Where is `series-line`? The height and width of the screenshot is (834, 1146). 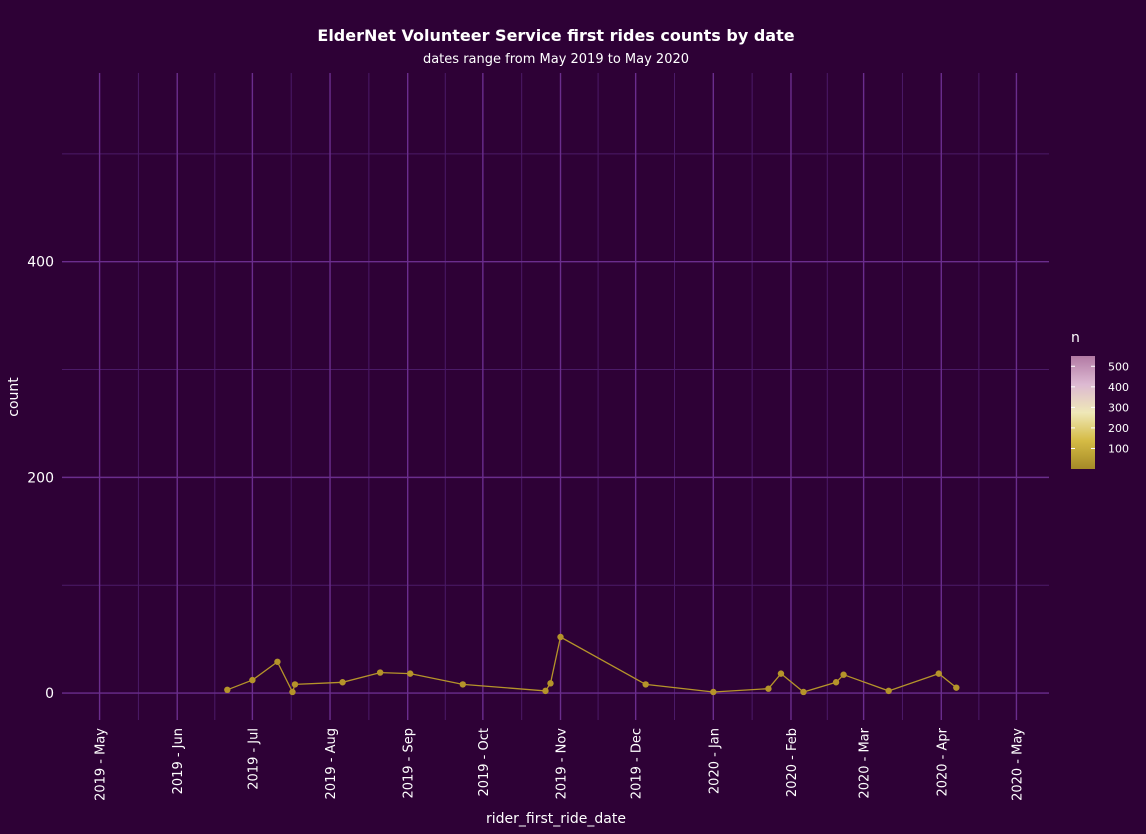 series-line is located at coordinates (592, 665).